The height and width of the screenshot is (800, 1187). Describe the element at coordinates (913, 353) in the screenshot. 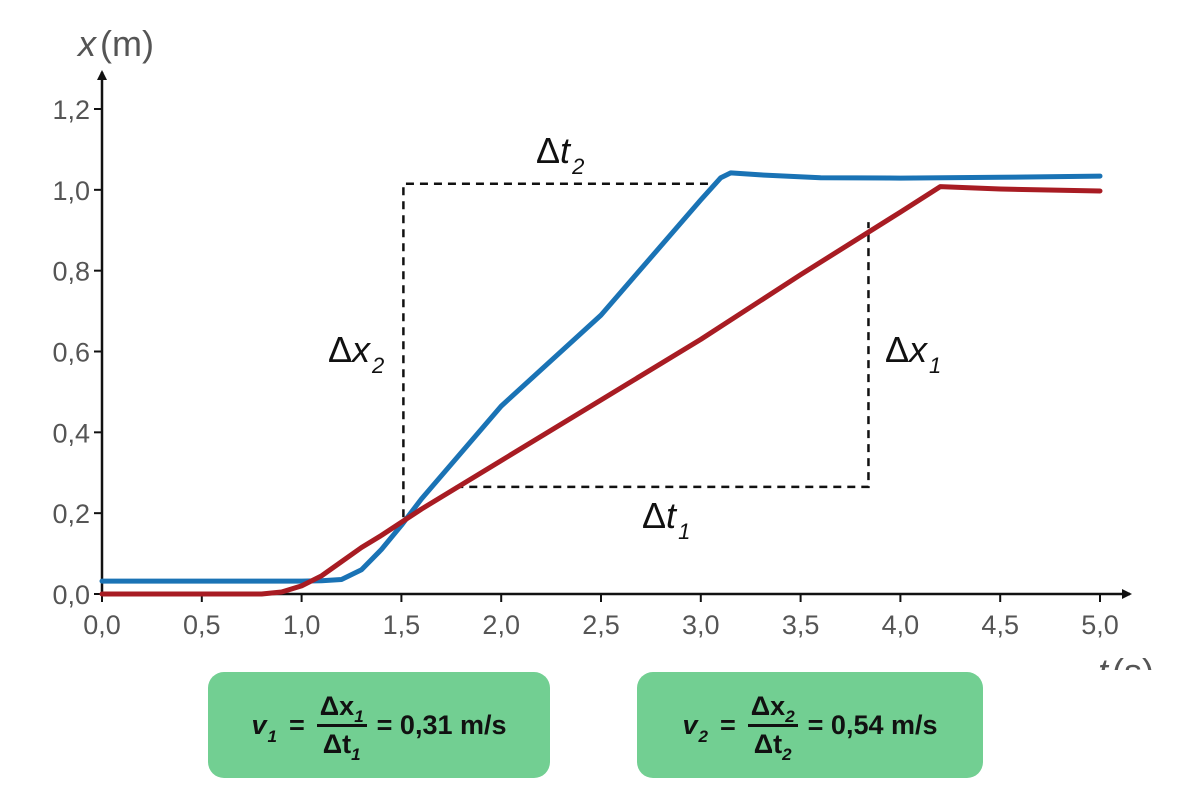

I see `delta-x1-label: Δx1` at that location.